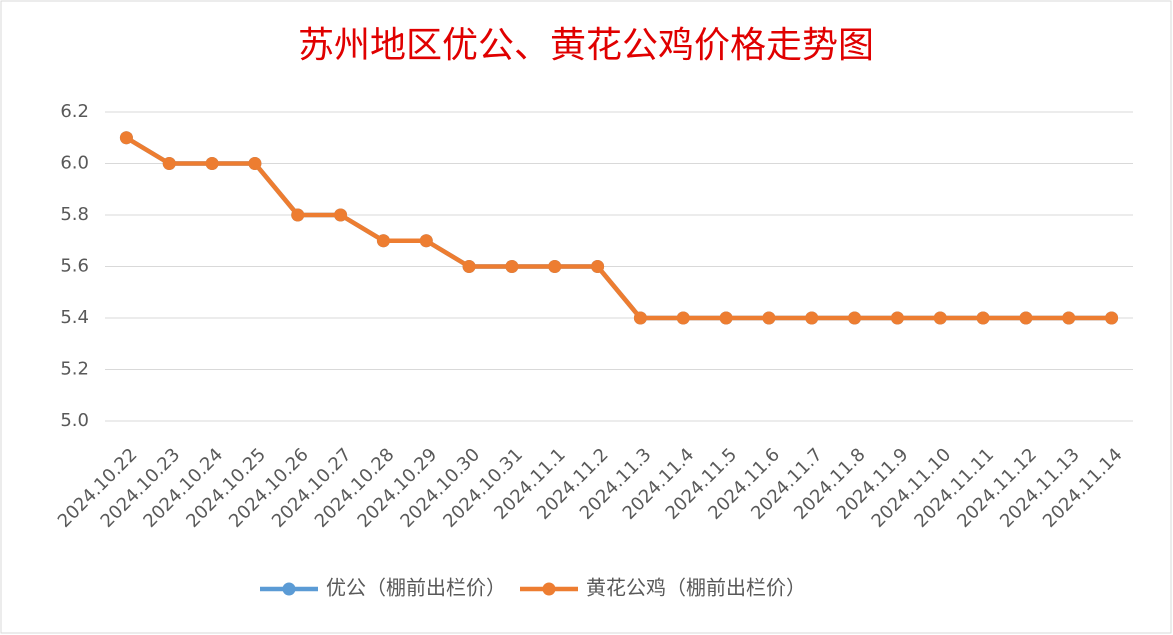 This screenshot has height=635, width=1173. What do you see at coordinates (586, 45) in the screenshot?
I see `chart-title: 苏州地区优公、黄花公鸡价格走势图` at bounding box center [586, 45].